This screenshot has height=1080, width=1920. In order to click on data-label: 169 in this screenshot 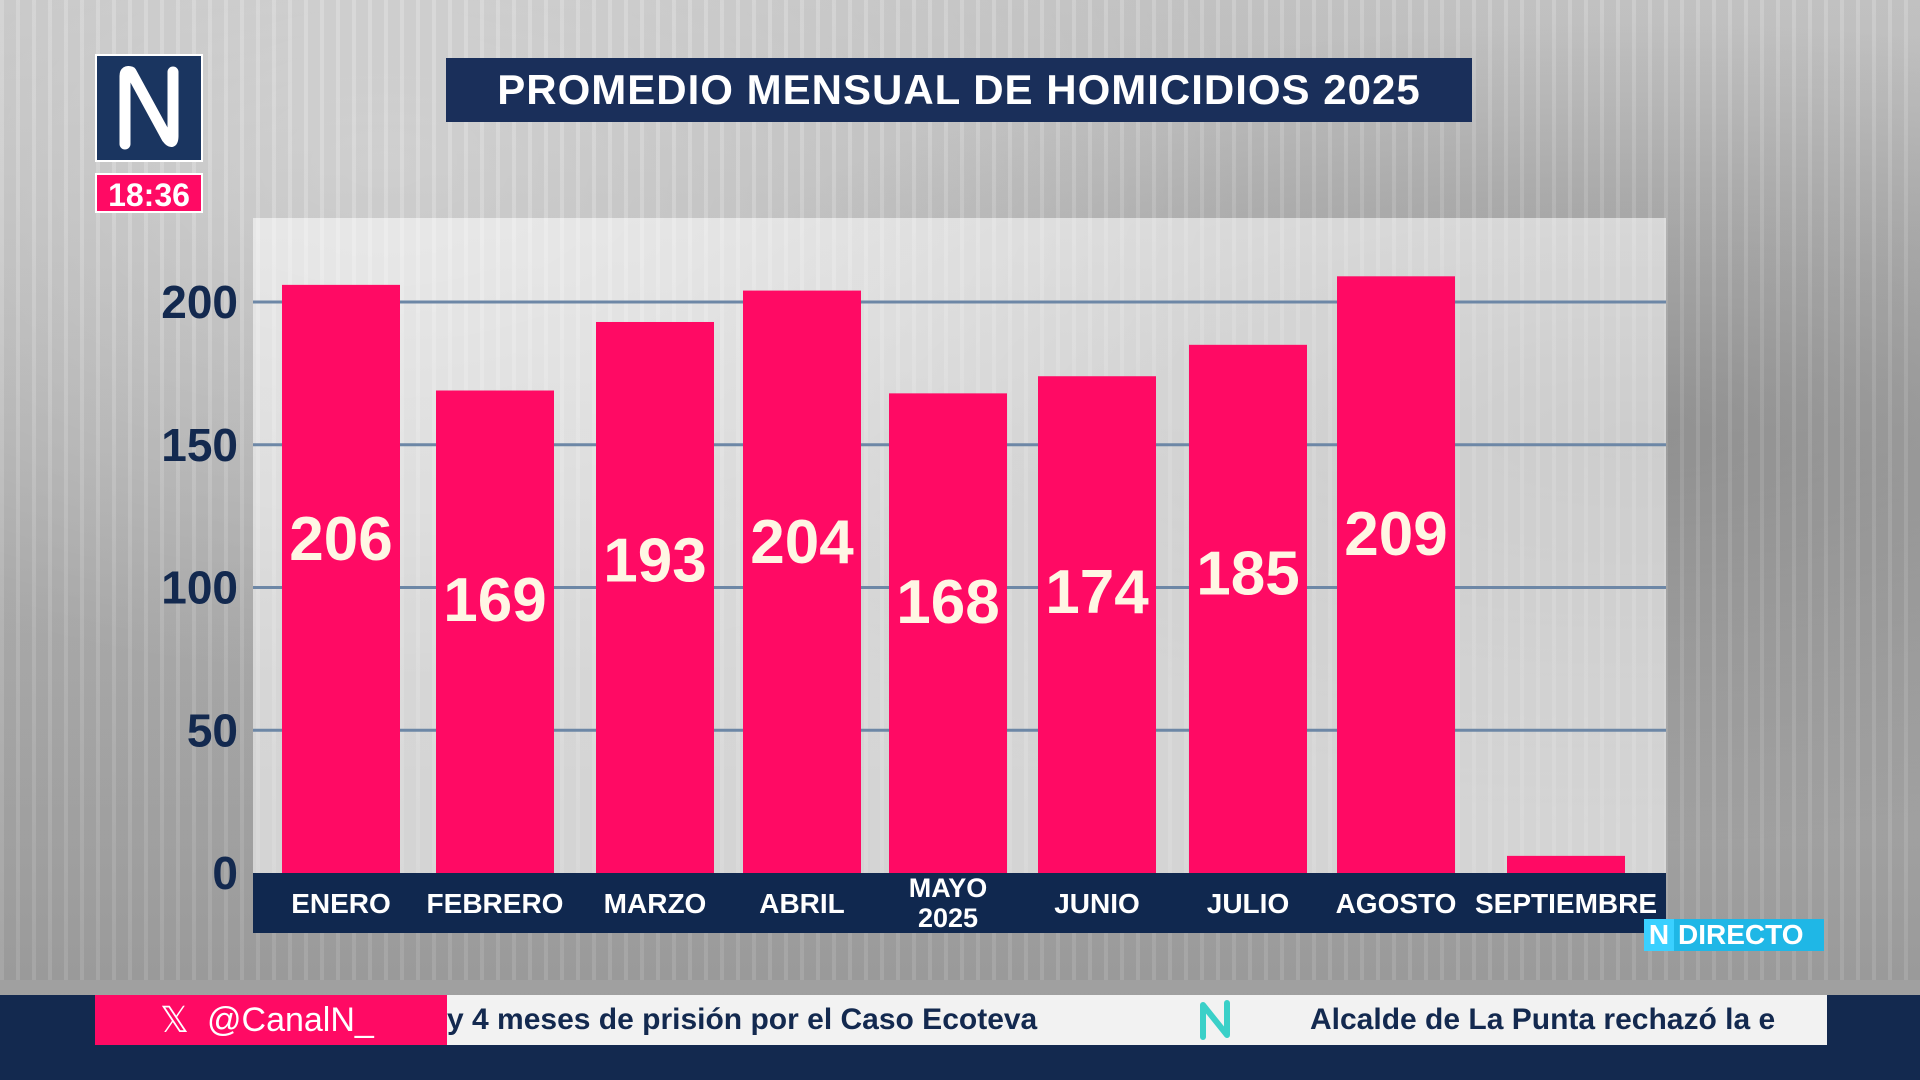, I will do `click(494, 600)`.